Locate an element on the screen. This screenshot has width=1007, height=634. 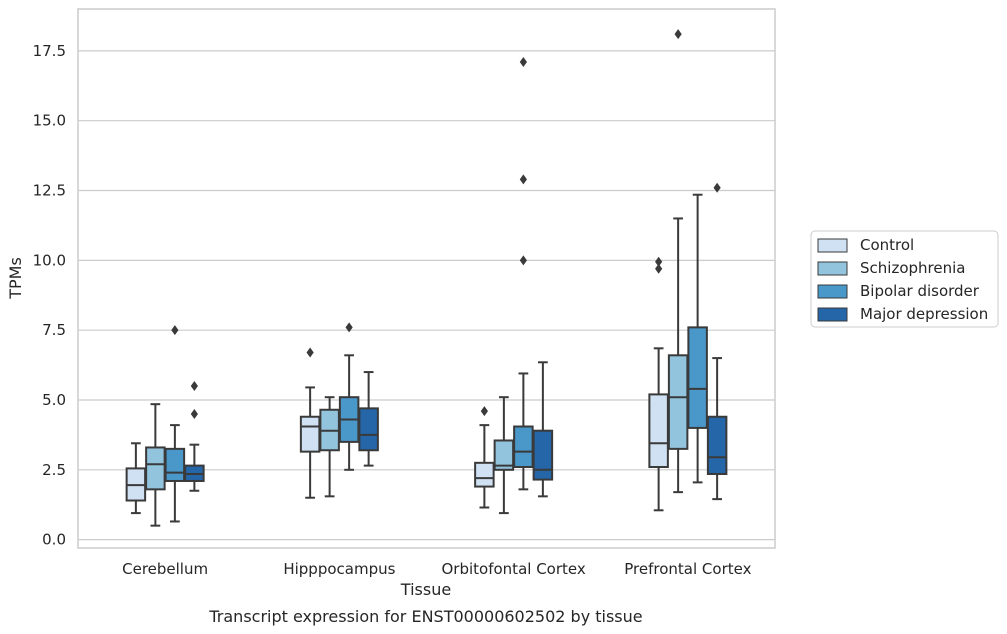
y-tick-label: 0.0 is located at coordinates (54, 540).